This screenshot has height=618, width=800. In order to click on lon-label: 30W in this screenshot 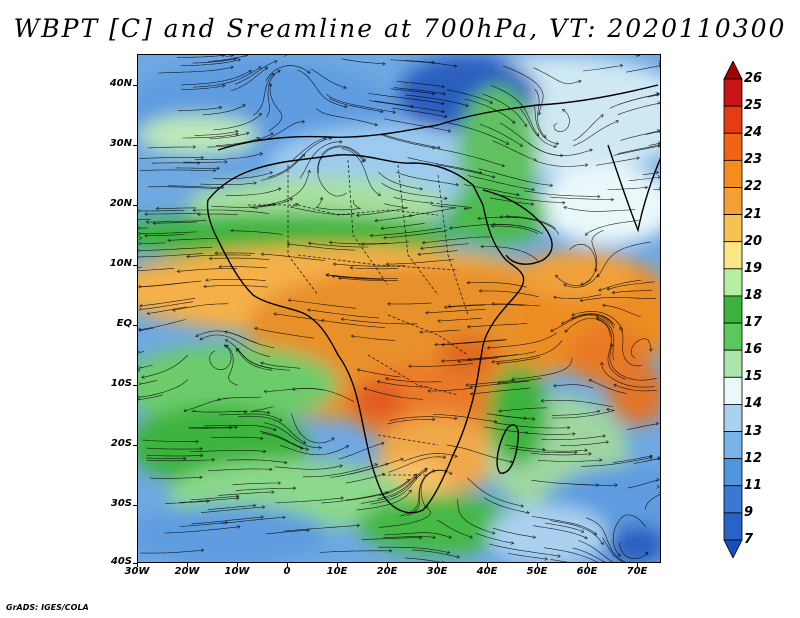, I will do `click(137, 571)`.